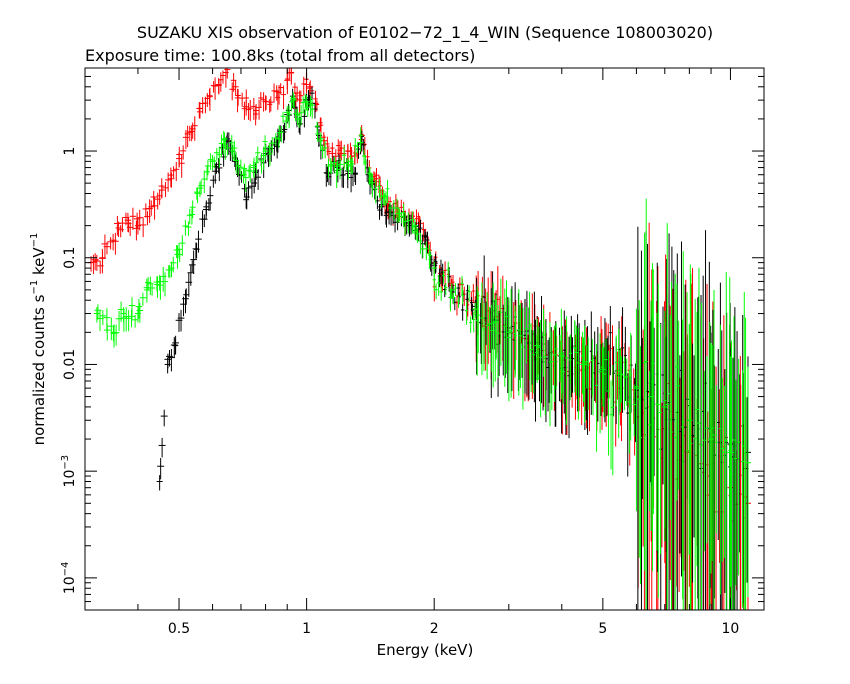  Describe the element at coordinates (34, 287) in the screenshot. I see `y-axis-label-sup1: −1` at that location.